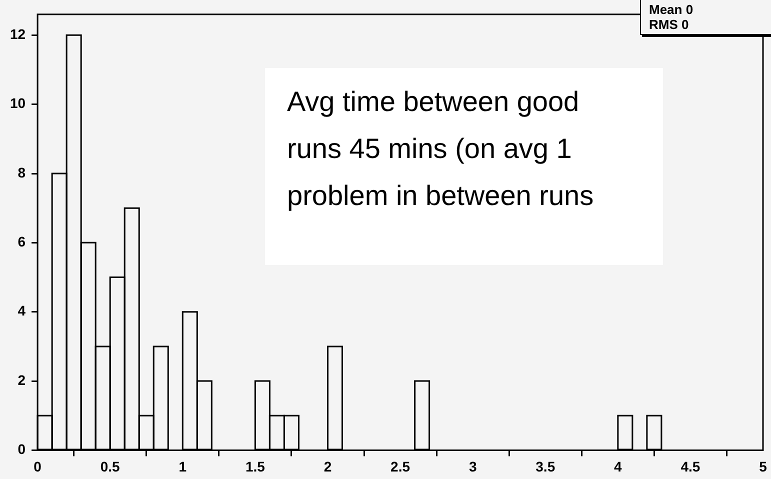 The height and width of the screenshot is (479, 771). What do you see at coordinates (22, 172) in the screenshot?
I see `y-tick-label: 8` at bounding box center [22, 172].